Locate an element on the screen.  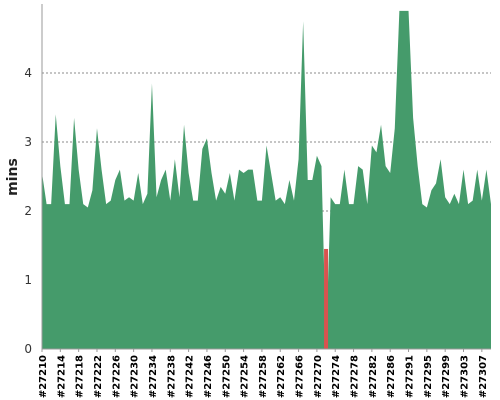
x-tick-label: #27226 is located at coordinates (116, 376).